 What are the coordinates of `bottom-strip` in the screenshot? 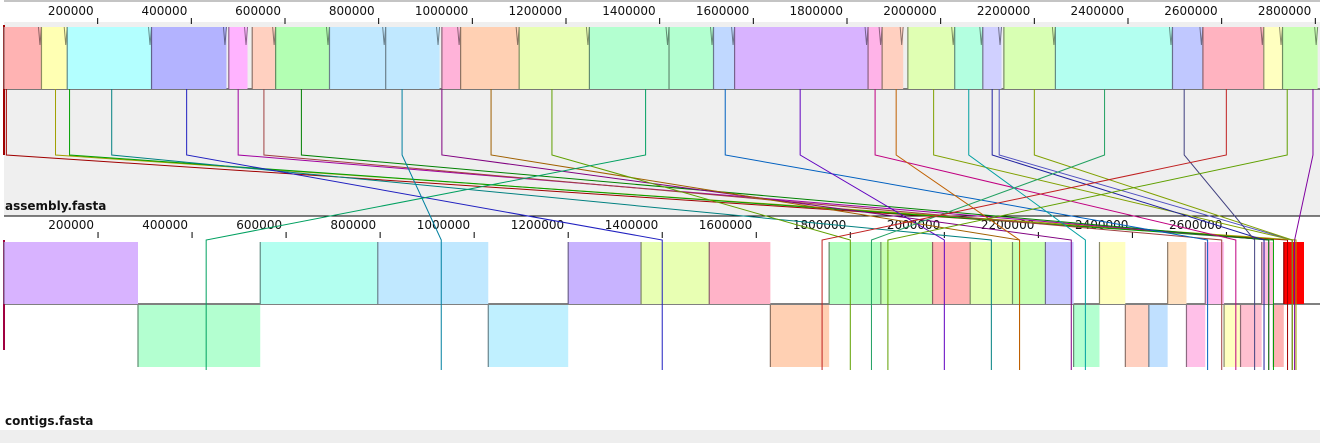 It's located at (660, 436).